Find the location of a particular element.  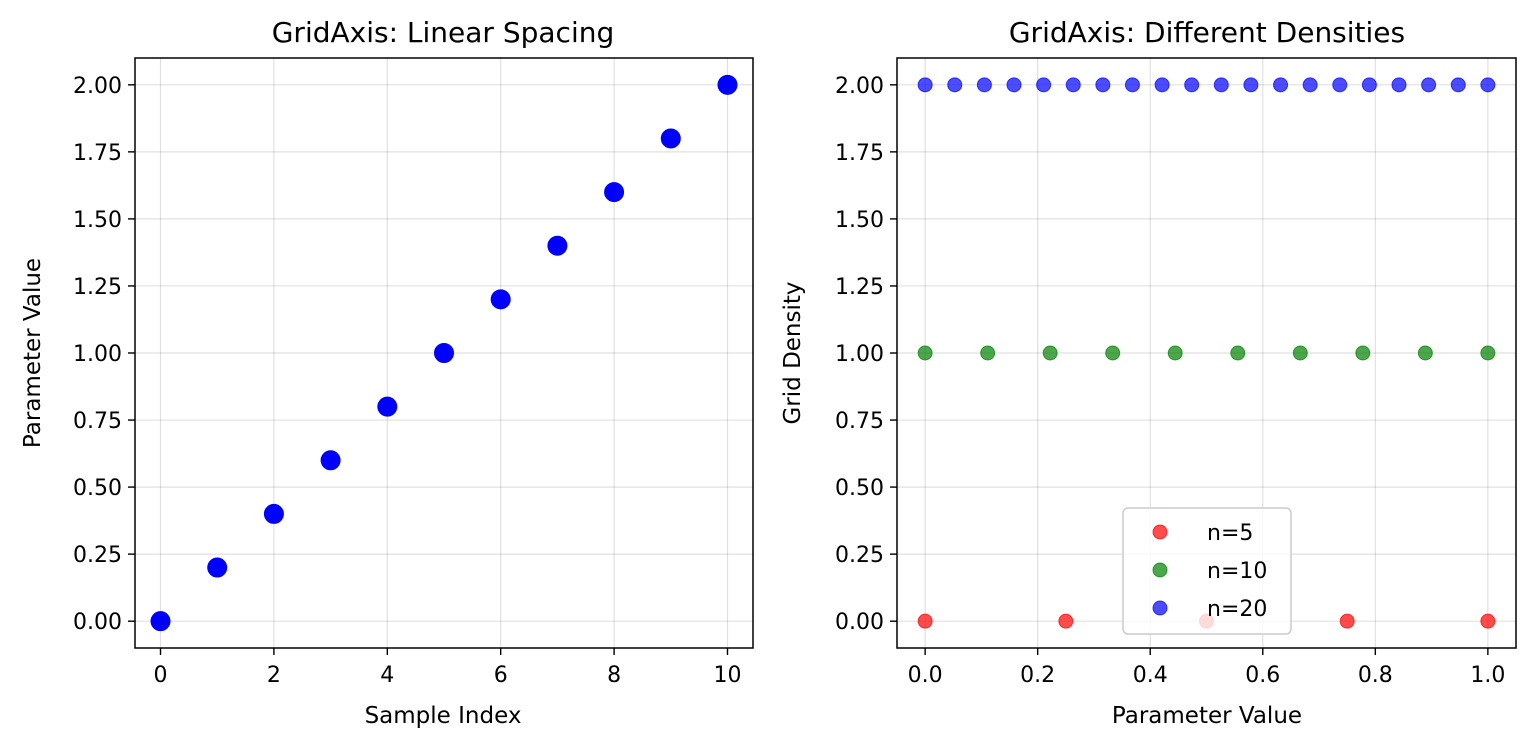

linear-spacing-xtick-label-5: 10 is located at coordinates (727, 675).